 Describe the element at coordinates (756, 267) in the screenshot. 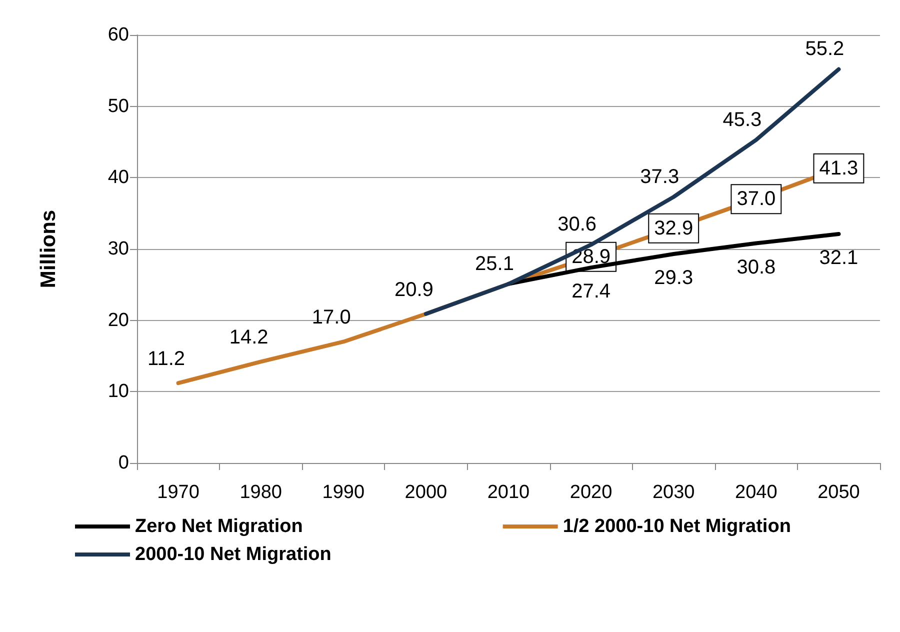

I see `data-label: 30.8` at that location.